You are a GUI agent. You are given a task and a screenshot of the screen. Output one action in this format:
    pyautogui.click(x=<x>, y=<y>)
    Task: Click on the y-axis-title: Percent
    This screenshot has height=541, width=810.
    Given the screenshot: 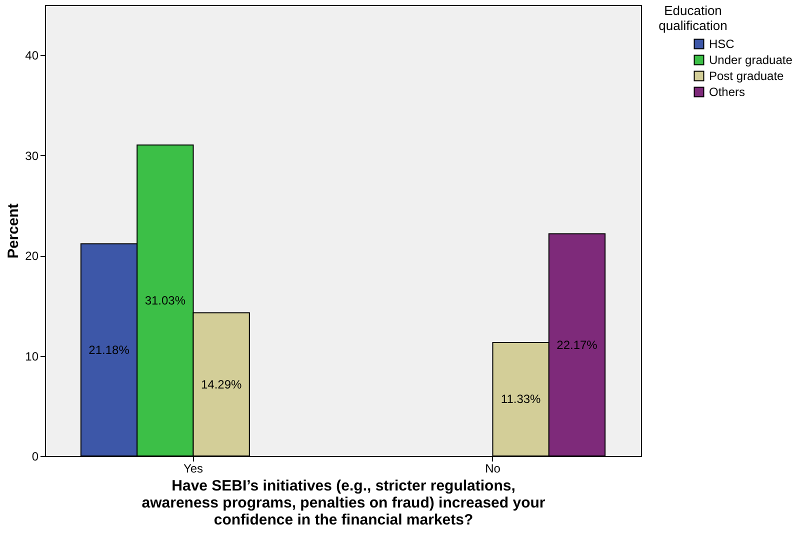 What is the action you would take?
    pyautogui.click(x=13, y=231)
    